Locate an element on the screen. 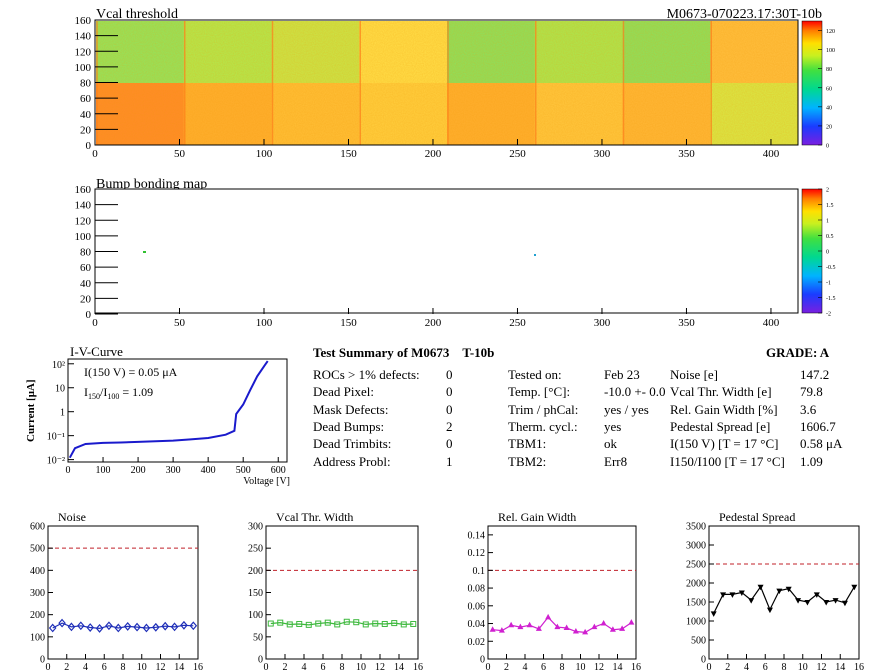 The image size is (896, 672). y-tick-label: 20 is located at coordinates (86, 299).